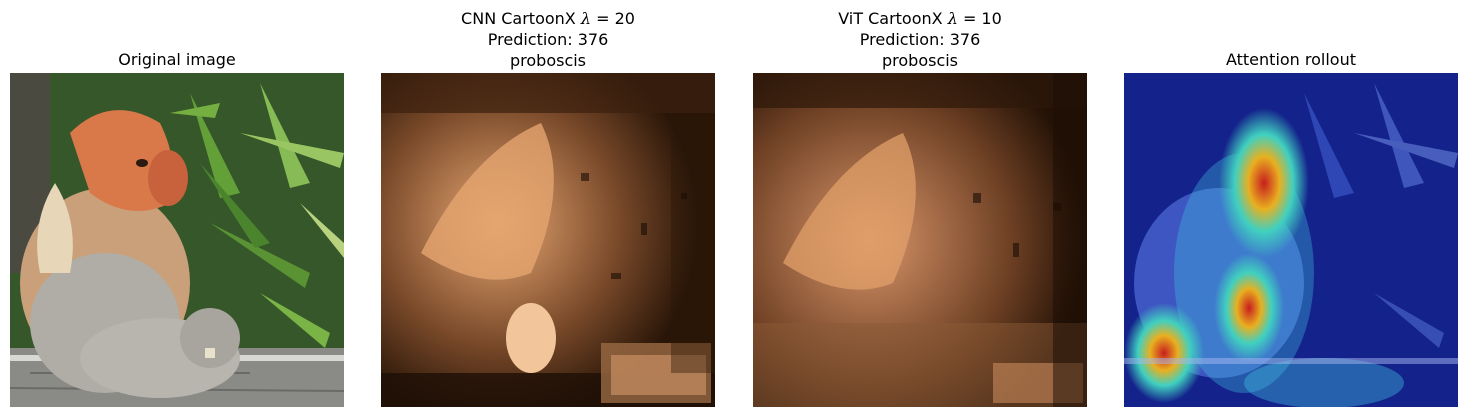 The width and height of the screenshot is (1467, 417). I want to click on title-line-method: ViT CartoonX λ = 10, so click(920, 18).